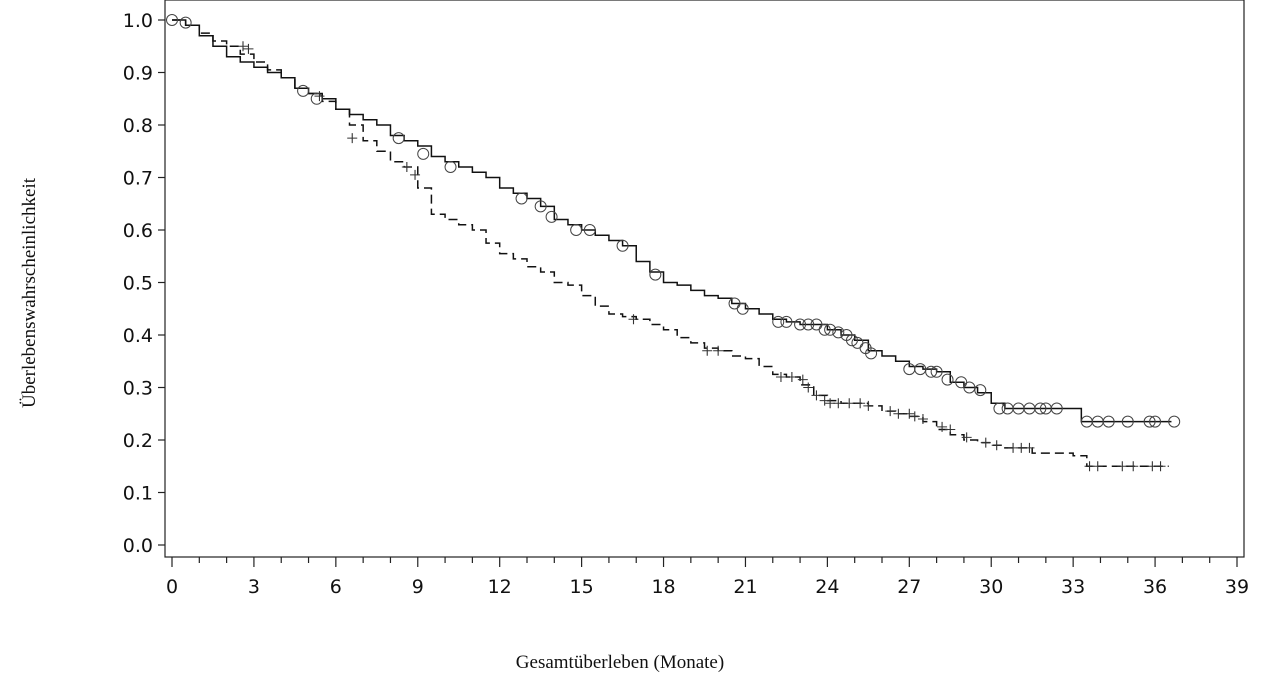 This screenshot has width=1263, height=675. What do you see at coordinates (138, 284) in the screenshot?
I see `y-tick-label: 0.5` at bounding box center [138, 284].